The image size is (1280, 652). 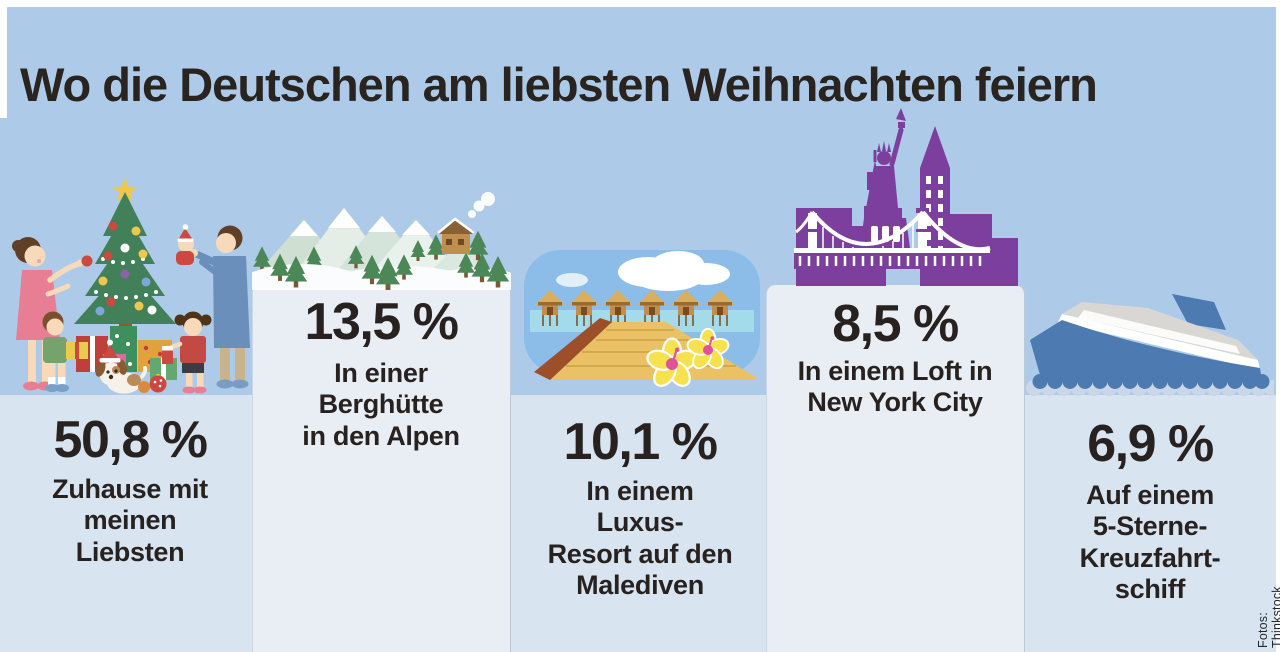 What do you see at coordinates (640, 442) in the screenshot?
I see `stat-percent-maldives: 10,1 %` at bounding box center [640, 442].